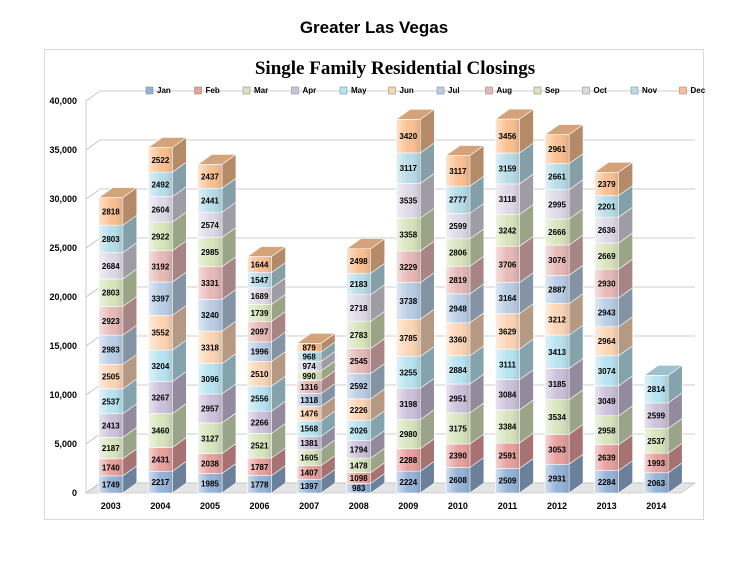 Image resolution: width=748 pixels, height=578 pixels. I want to click on data-label: 2995, so click(557, 204).